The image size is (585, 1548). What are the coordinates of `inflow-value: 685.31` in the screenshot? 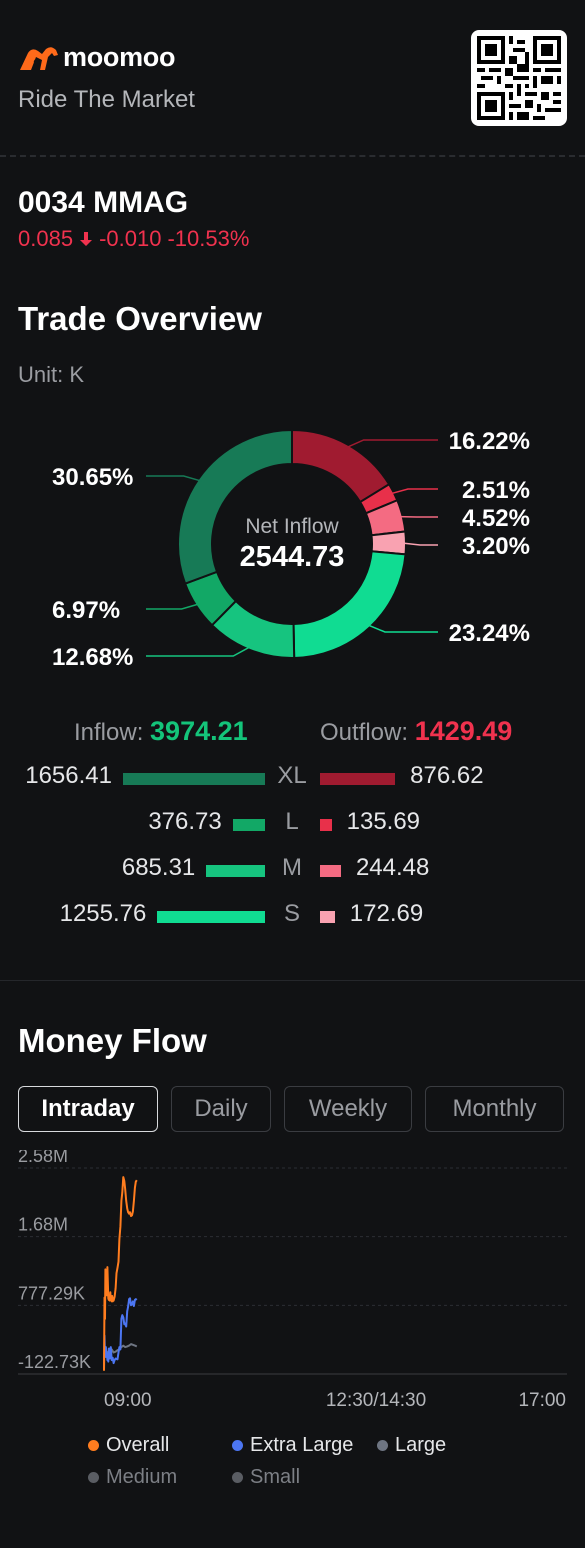 It's located at (158, 867).